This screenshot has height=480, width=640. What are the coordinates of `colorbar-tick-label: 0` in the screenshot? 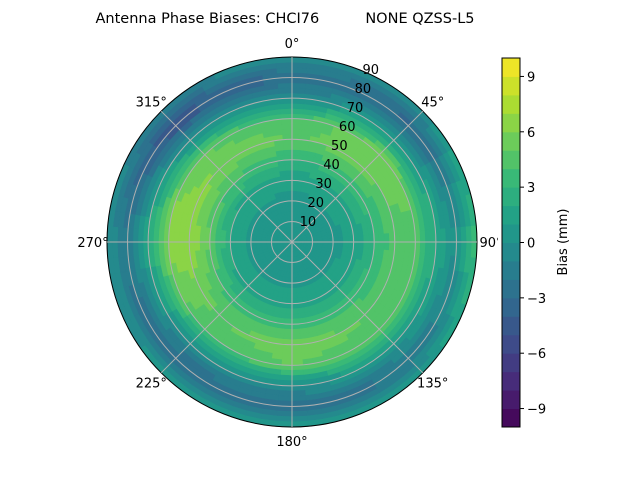 It's located at (531, 244).